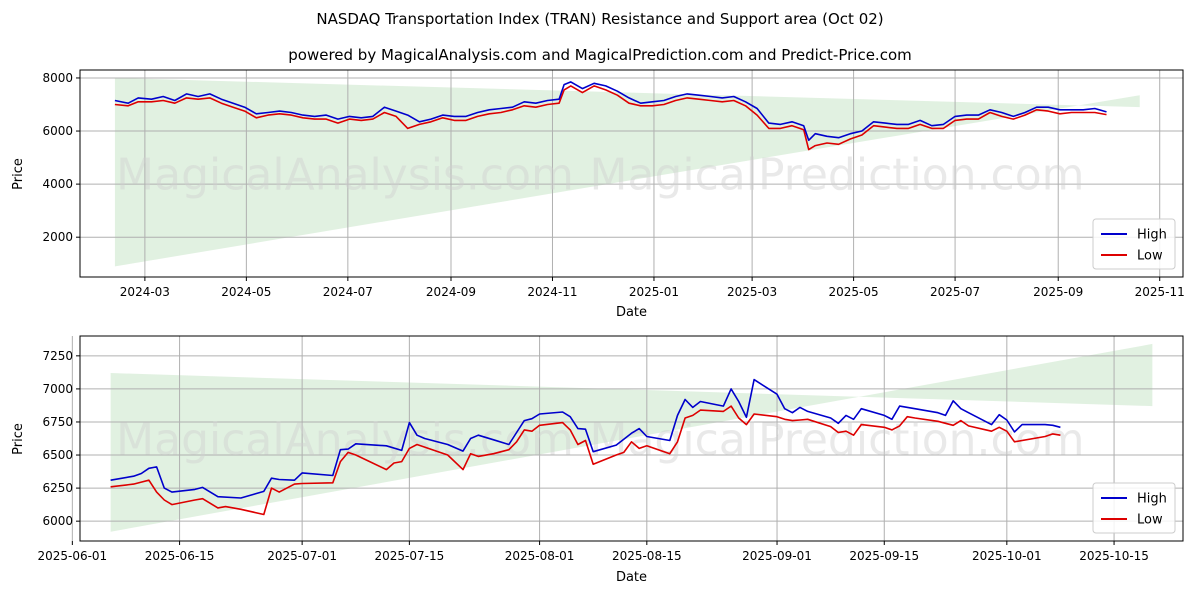 The image size is (1200, 600). Describe the element at coordinates (777, 556) in the screenshot. I see `x-tick-label: 2025-09-01` at that location.